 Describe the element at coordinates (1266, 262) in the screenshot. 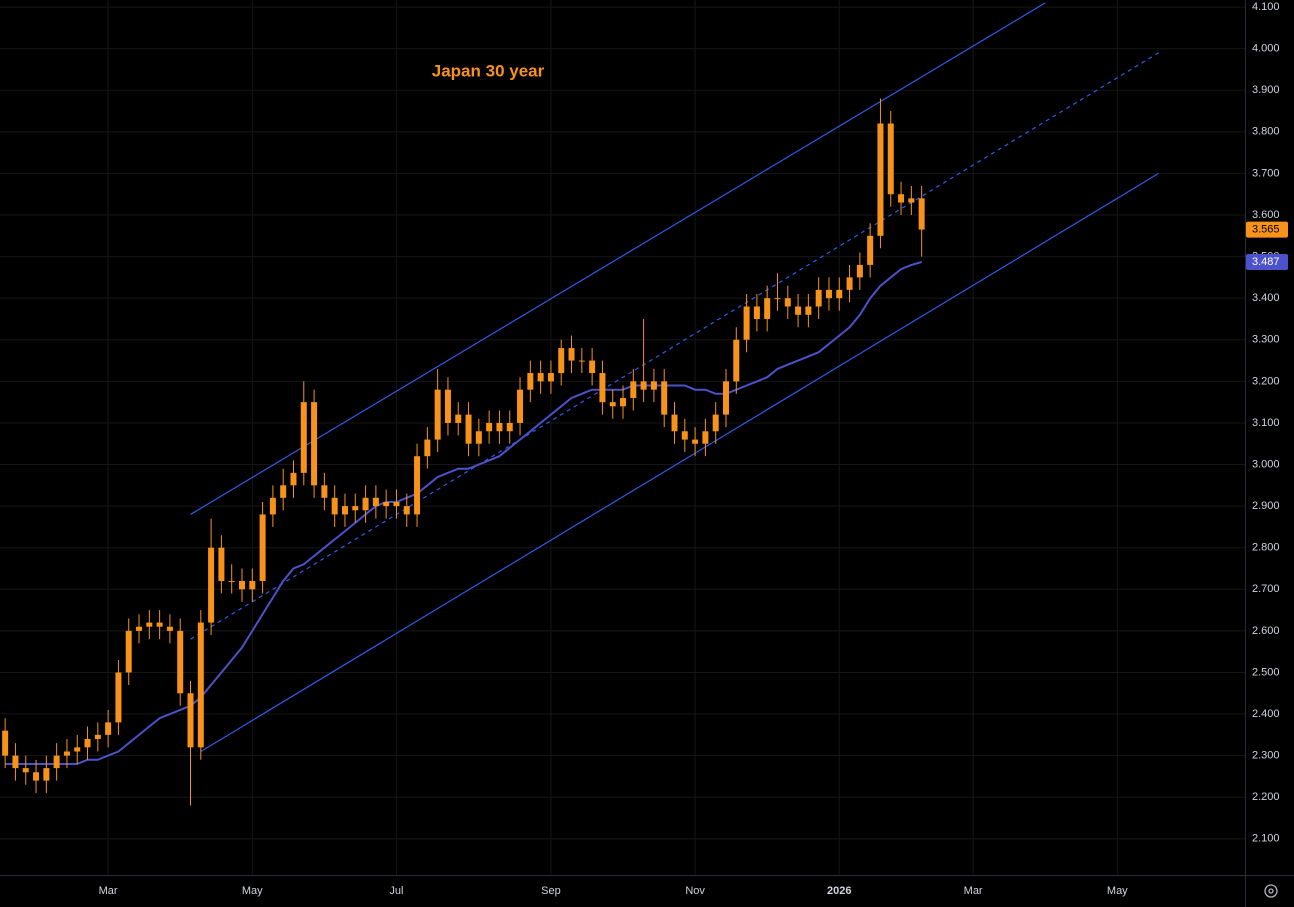

I see `ma-price-label: 3.487` at that location.